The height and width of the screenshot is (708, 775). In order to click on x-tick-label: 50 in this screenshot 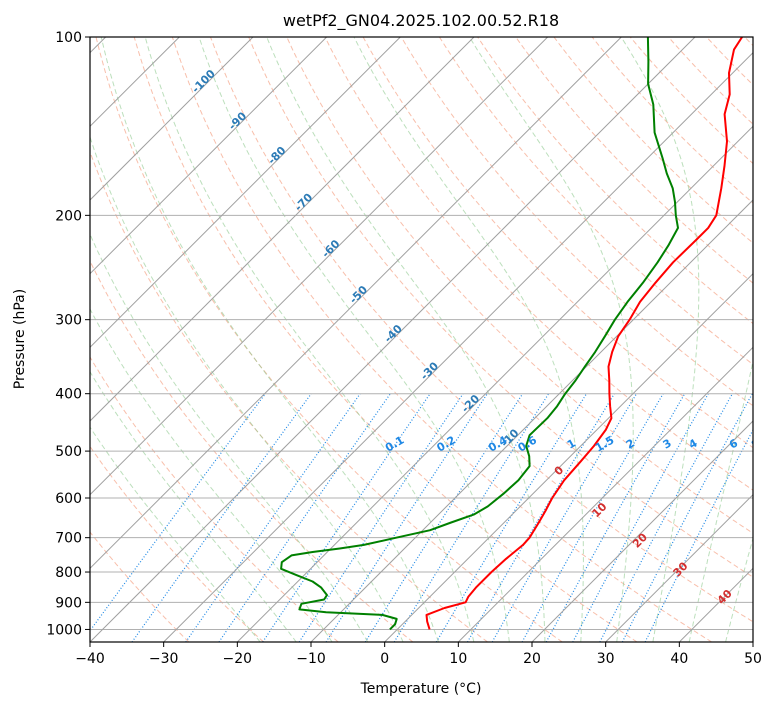, I will do `click(753, 659)`.